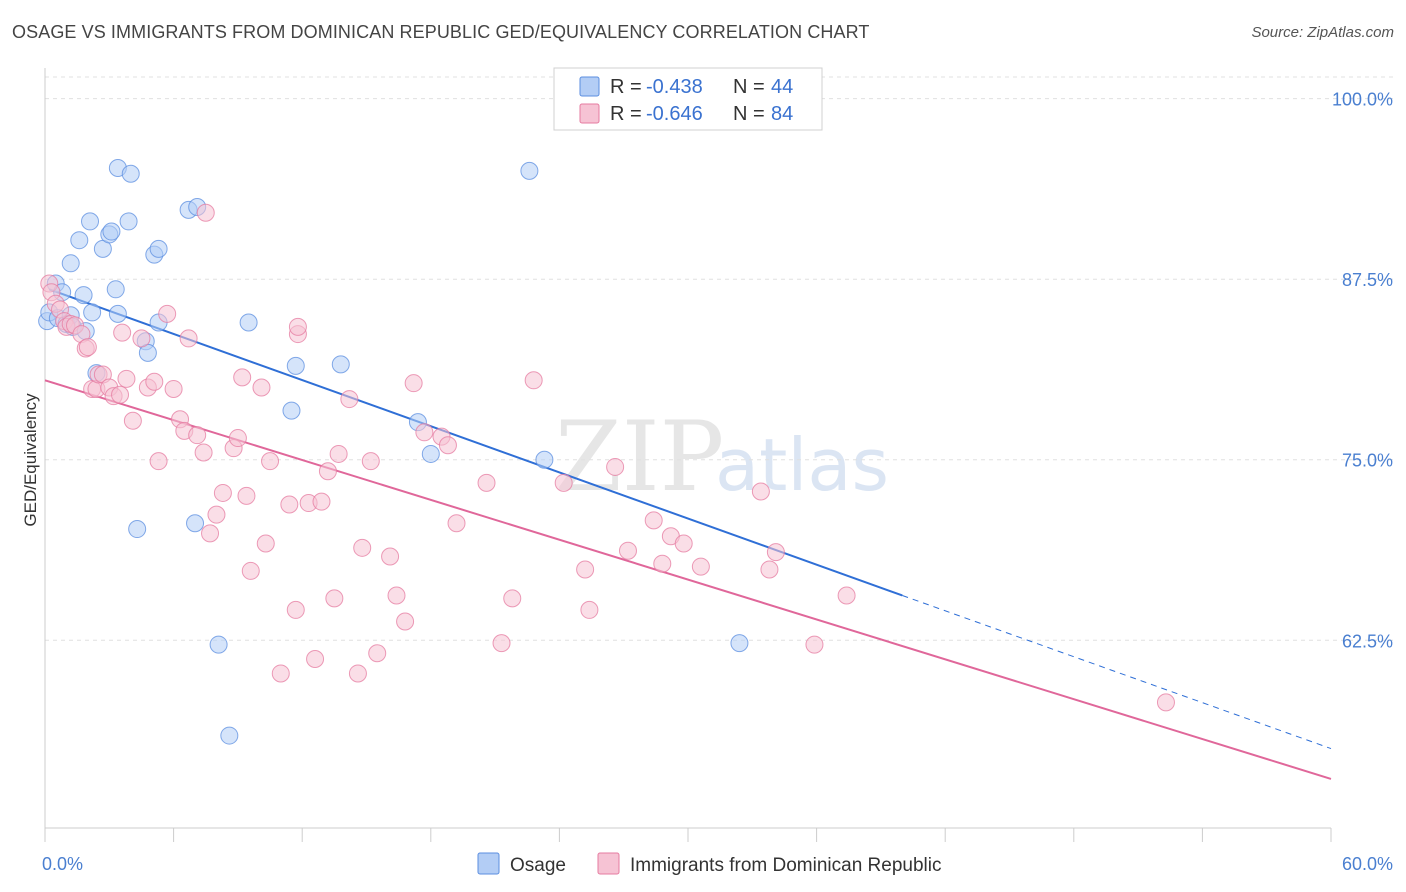 The width and height of the screenshot is (1406, 892). What do you see at coordinates (538, 865) in the screenshot?
I see `series-legend-label-osage: Osage` at bounding box center [538, 865].